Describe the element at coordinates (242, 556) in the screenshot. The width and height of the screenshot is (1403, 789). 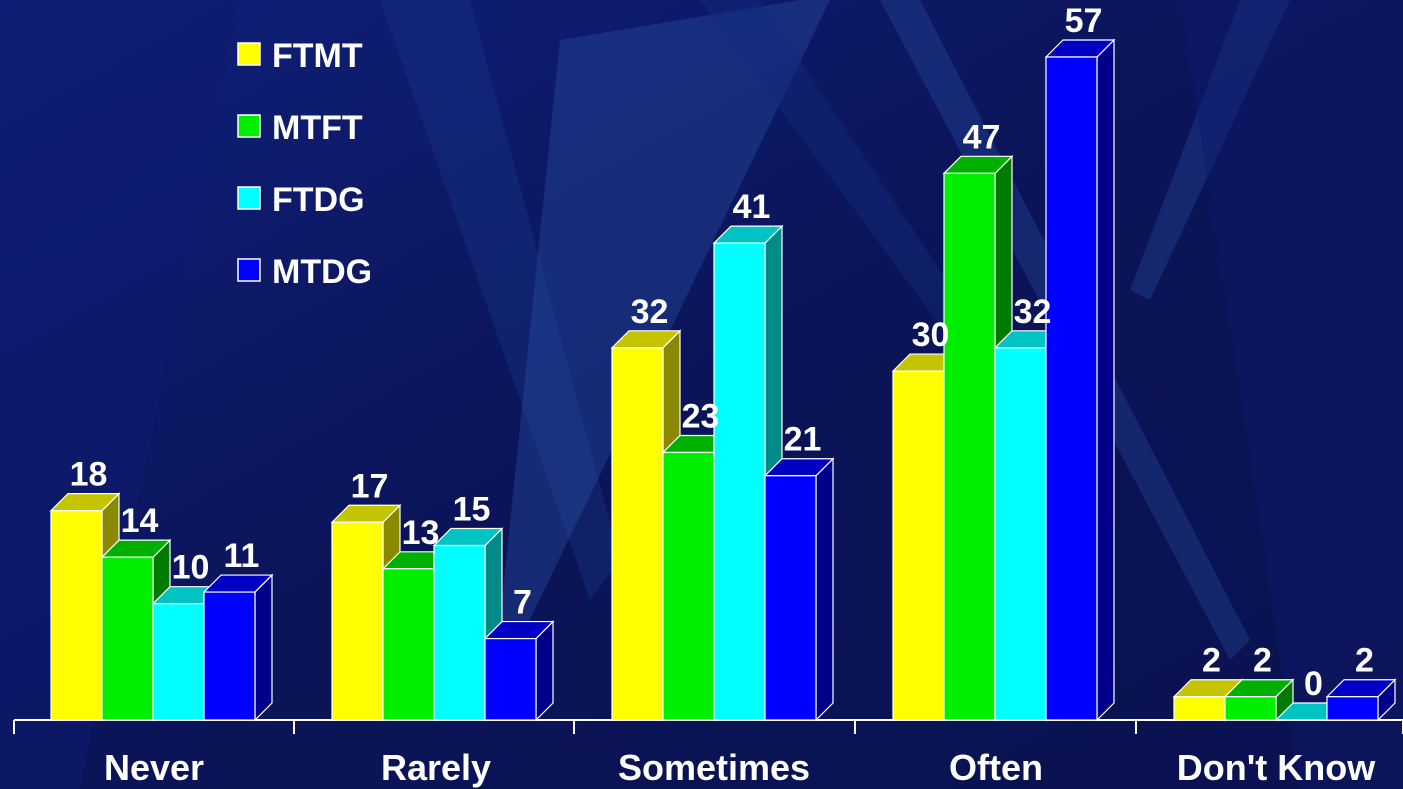
I see `data-label: 11` at that location.